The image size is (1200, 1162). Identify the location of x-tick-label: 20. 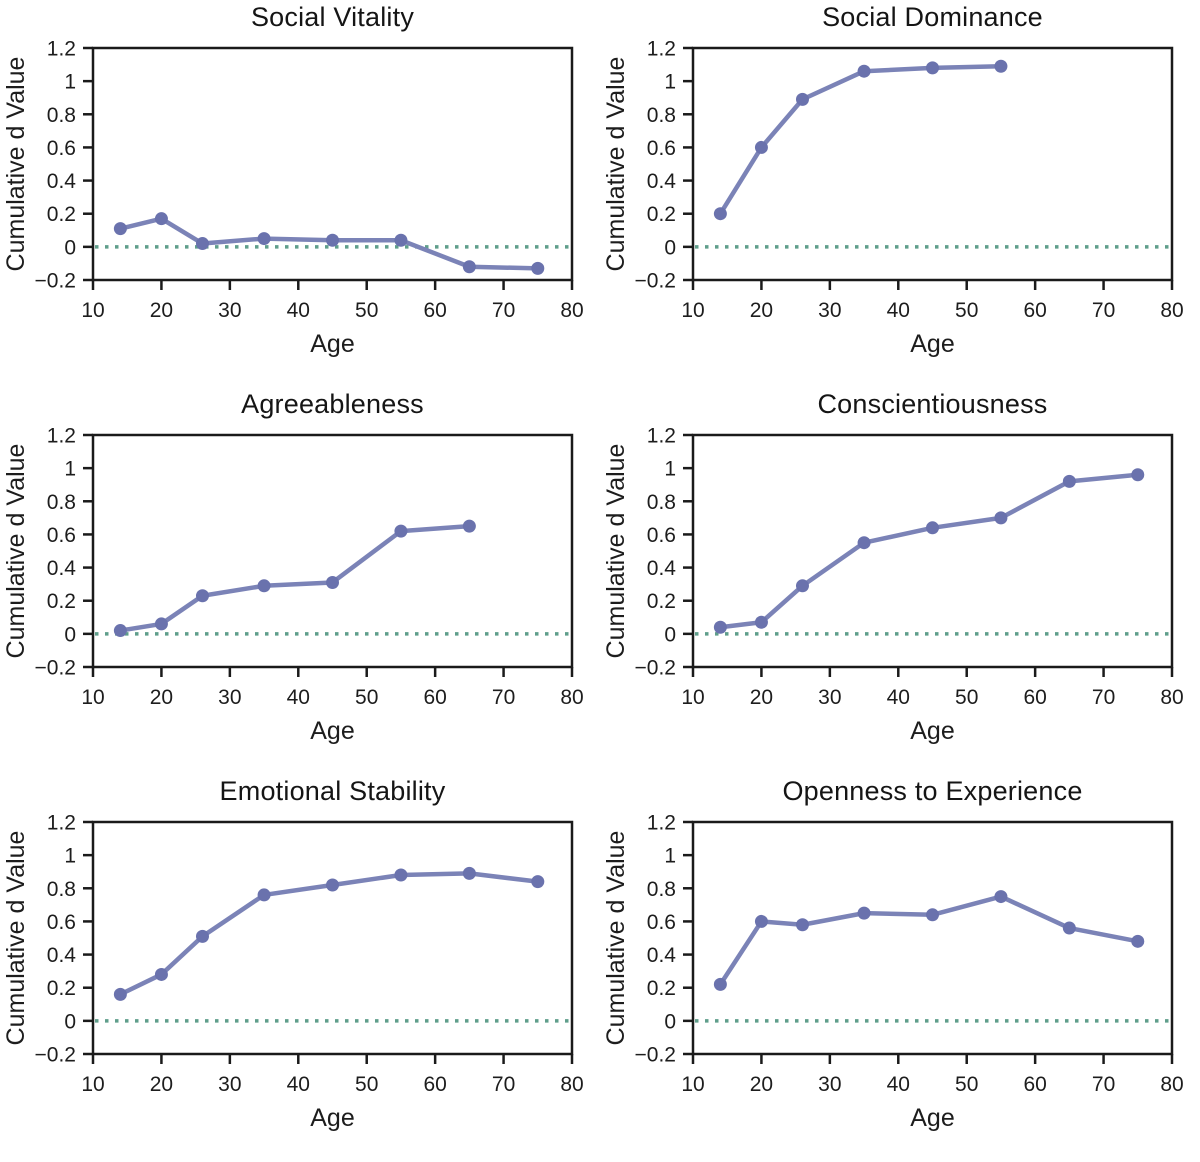
(161, 1084).